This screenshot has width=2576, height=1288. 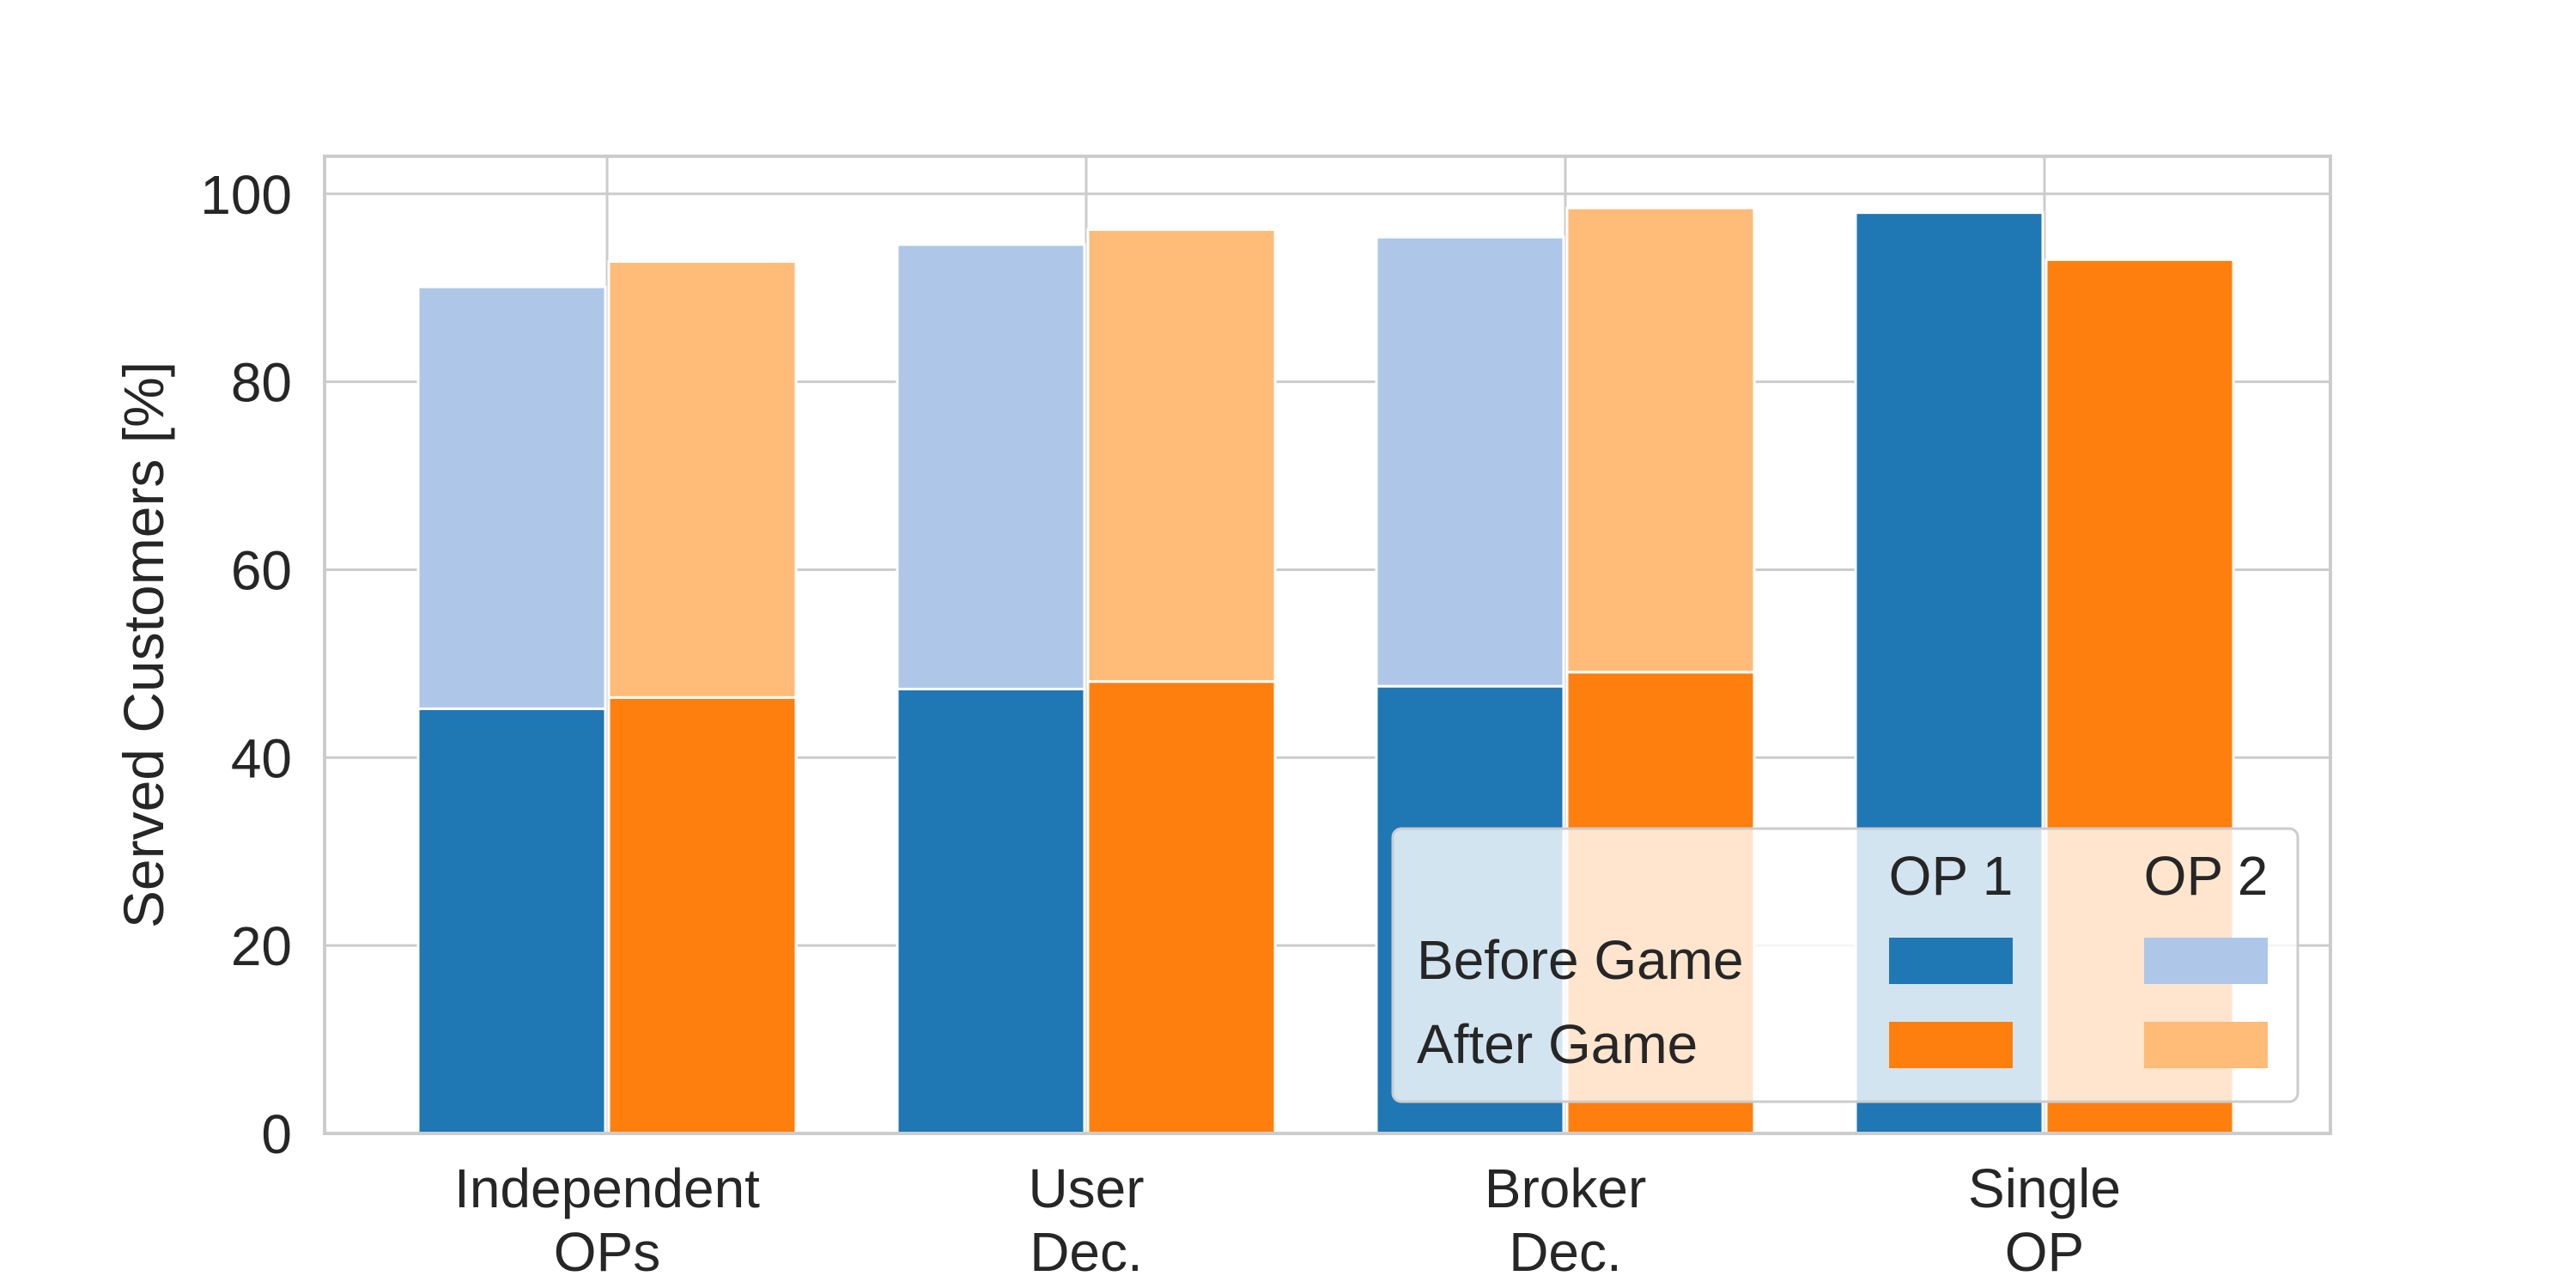 What do you see at coordinates (1565, 1252) in the screenshot?
I see `x-tick-cat2-line1: Dec.` at bounding box center [1565, 1252].